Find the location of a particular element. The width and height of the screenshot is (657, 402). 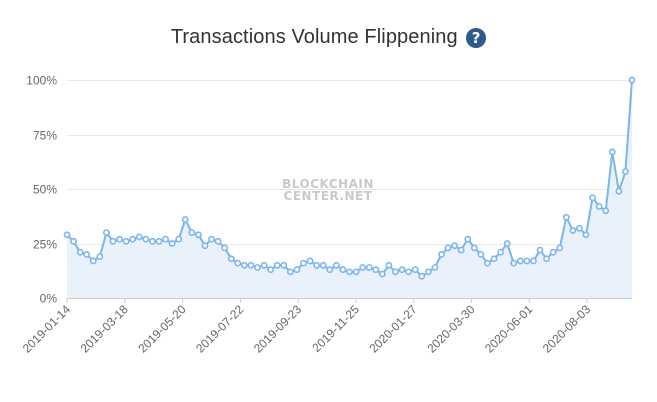

y-tick-label: 0% is located at coordinates (49, 299).